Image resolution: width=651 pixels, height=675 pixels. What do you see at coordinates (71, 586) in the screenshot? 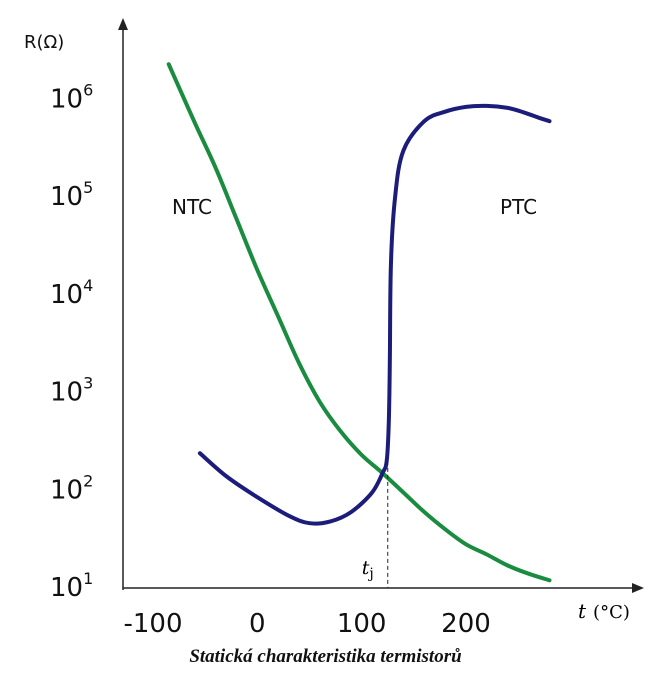
I see `y-tick-label: 10¹` at bounding box center [71, 586].